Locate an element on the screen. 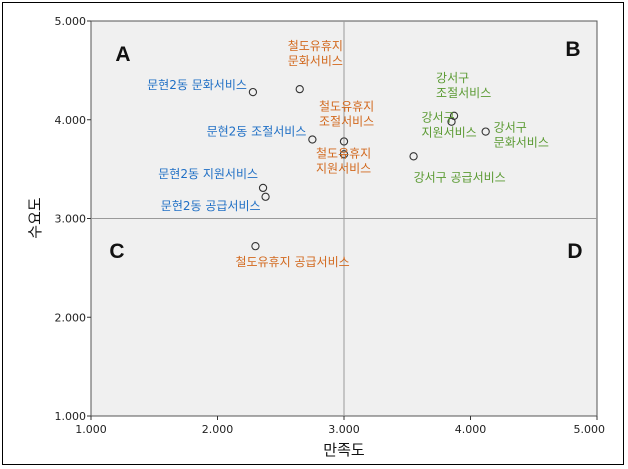 The image size is (628, 469). quadrant-label-a: A is located at coordinates (122, 54).